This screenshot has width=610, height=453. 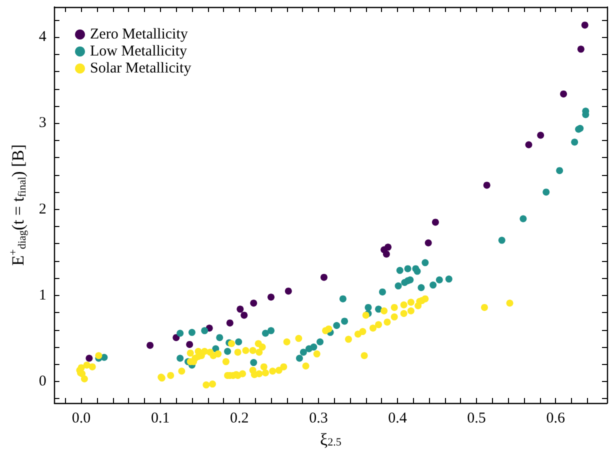 What do you see at coordinates (331, 439) in the screenshot?
I see `x-axis-title: ξ2.5` at bounding box center [331, 439].